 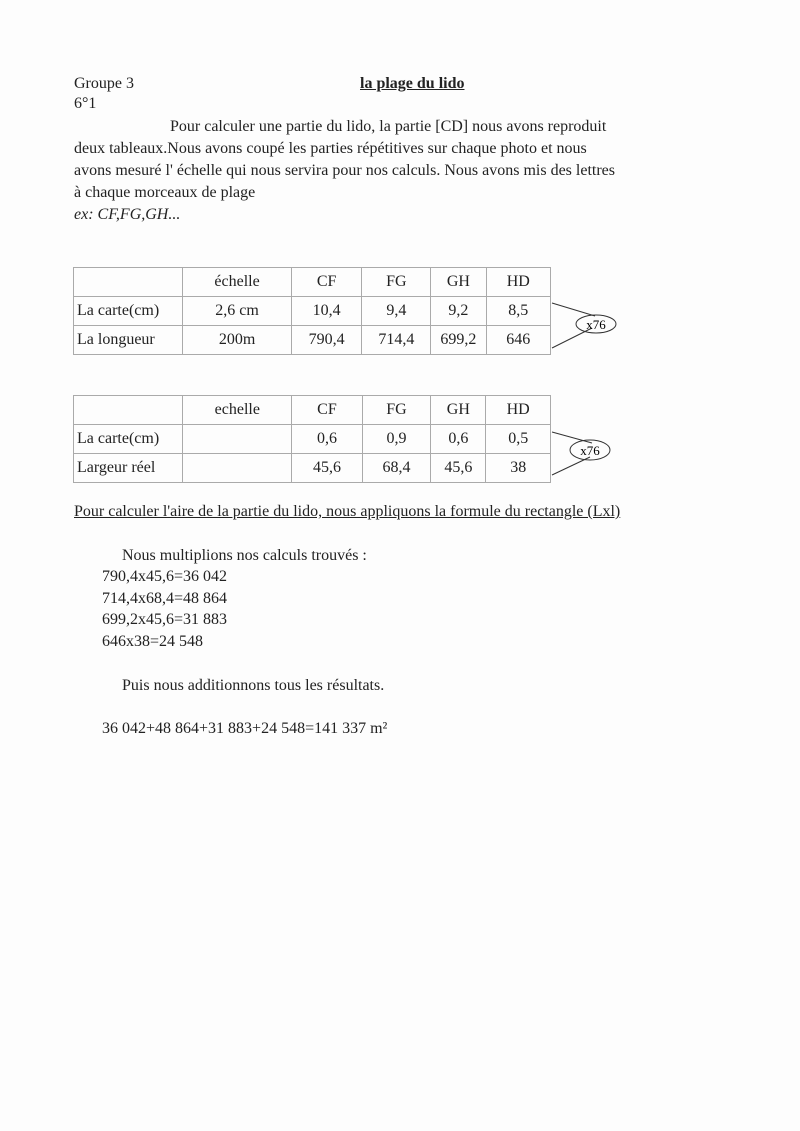 I want to click on table-row: Largeur réel 45,6 68,4 45,6 38, so click(x=311, y=468).